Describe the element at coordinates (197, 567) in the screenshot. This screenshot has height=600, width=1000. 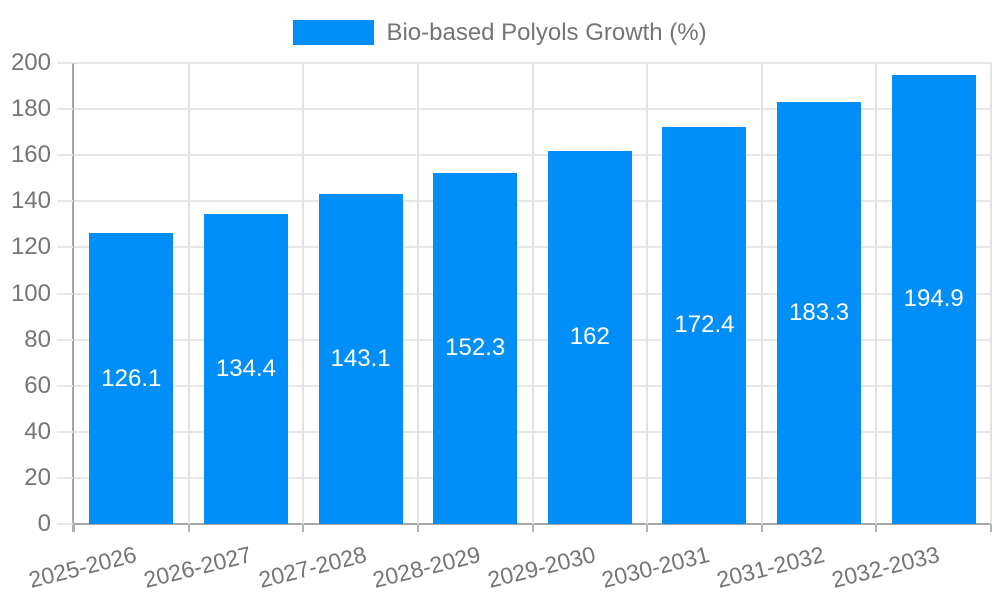
I see `x-axis-category-label: 2026-2027` at that location.